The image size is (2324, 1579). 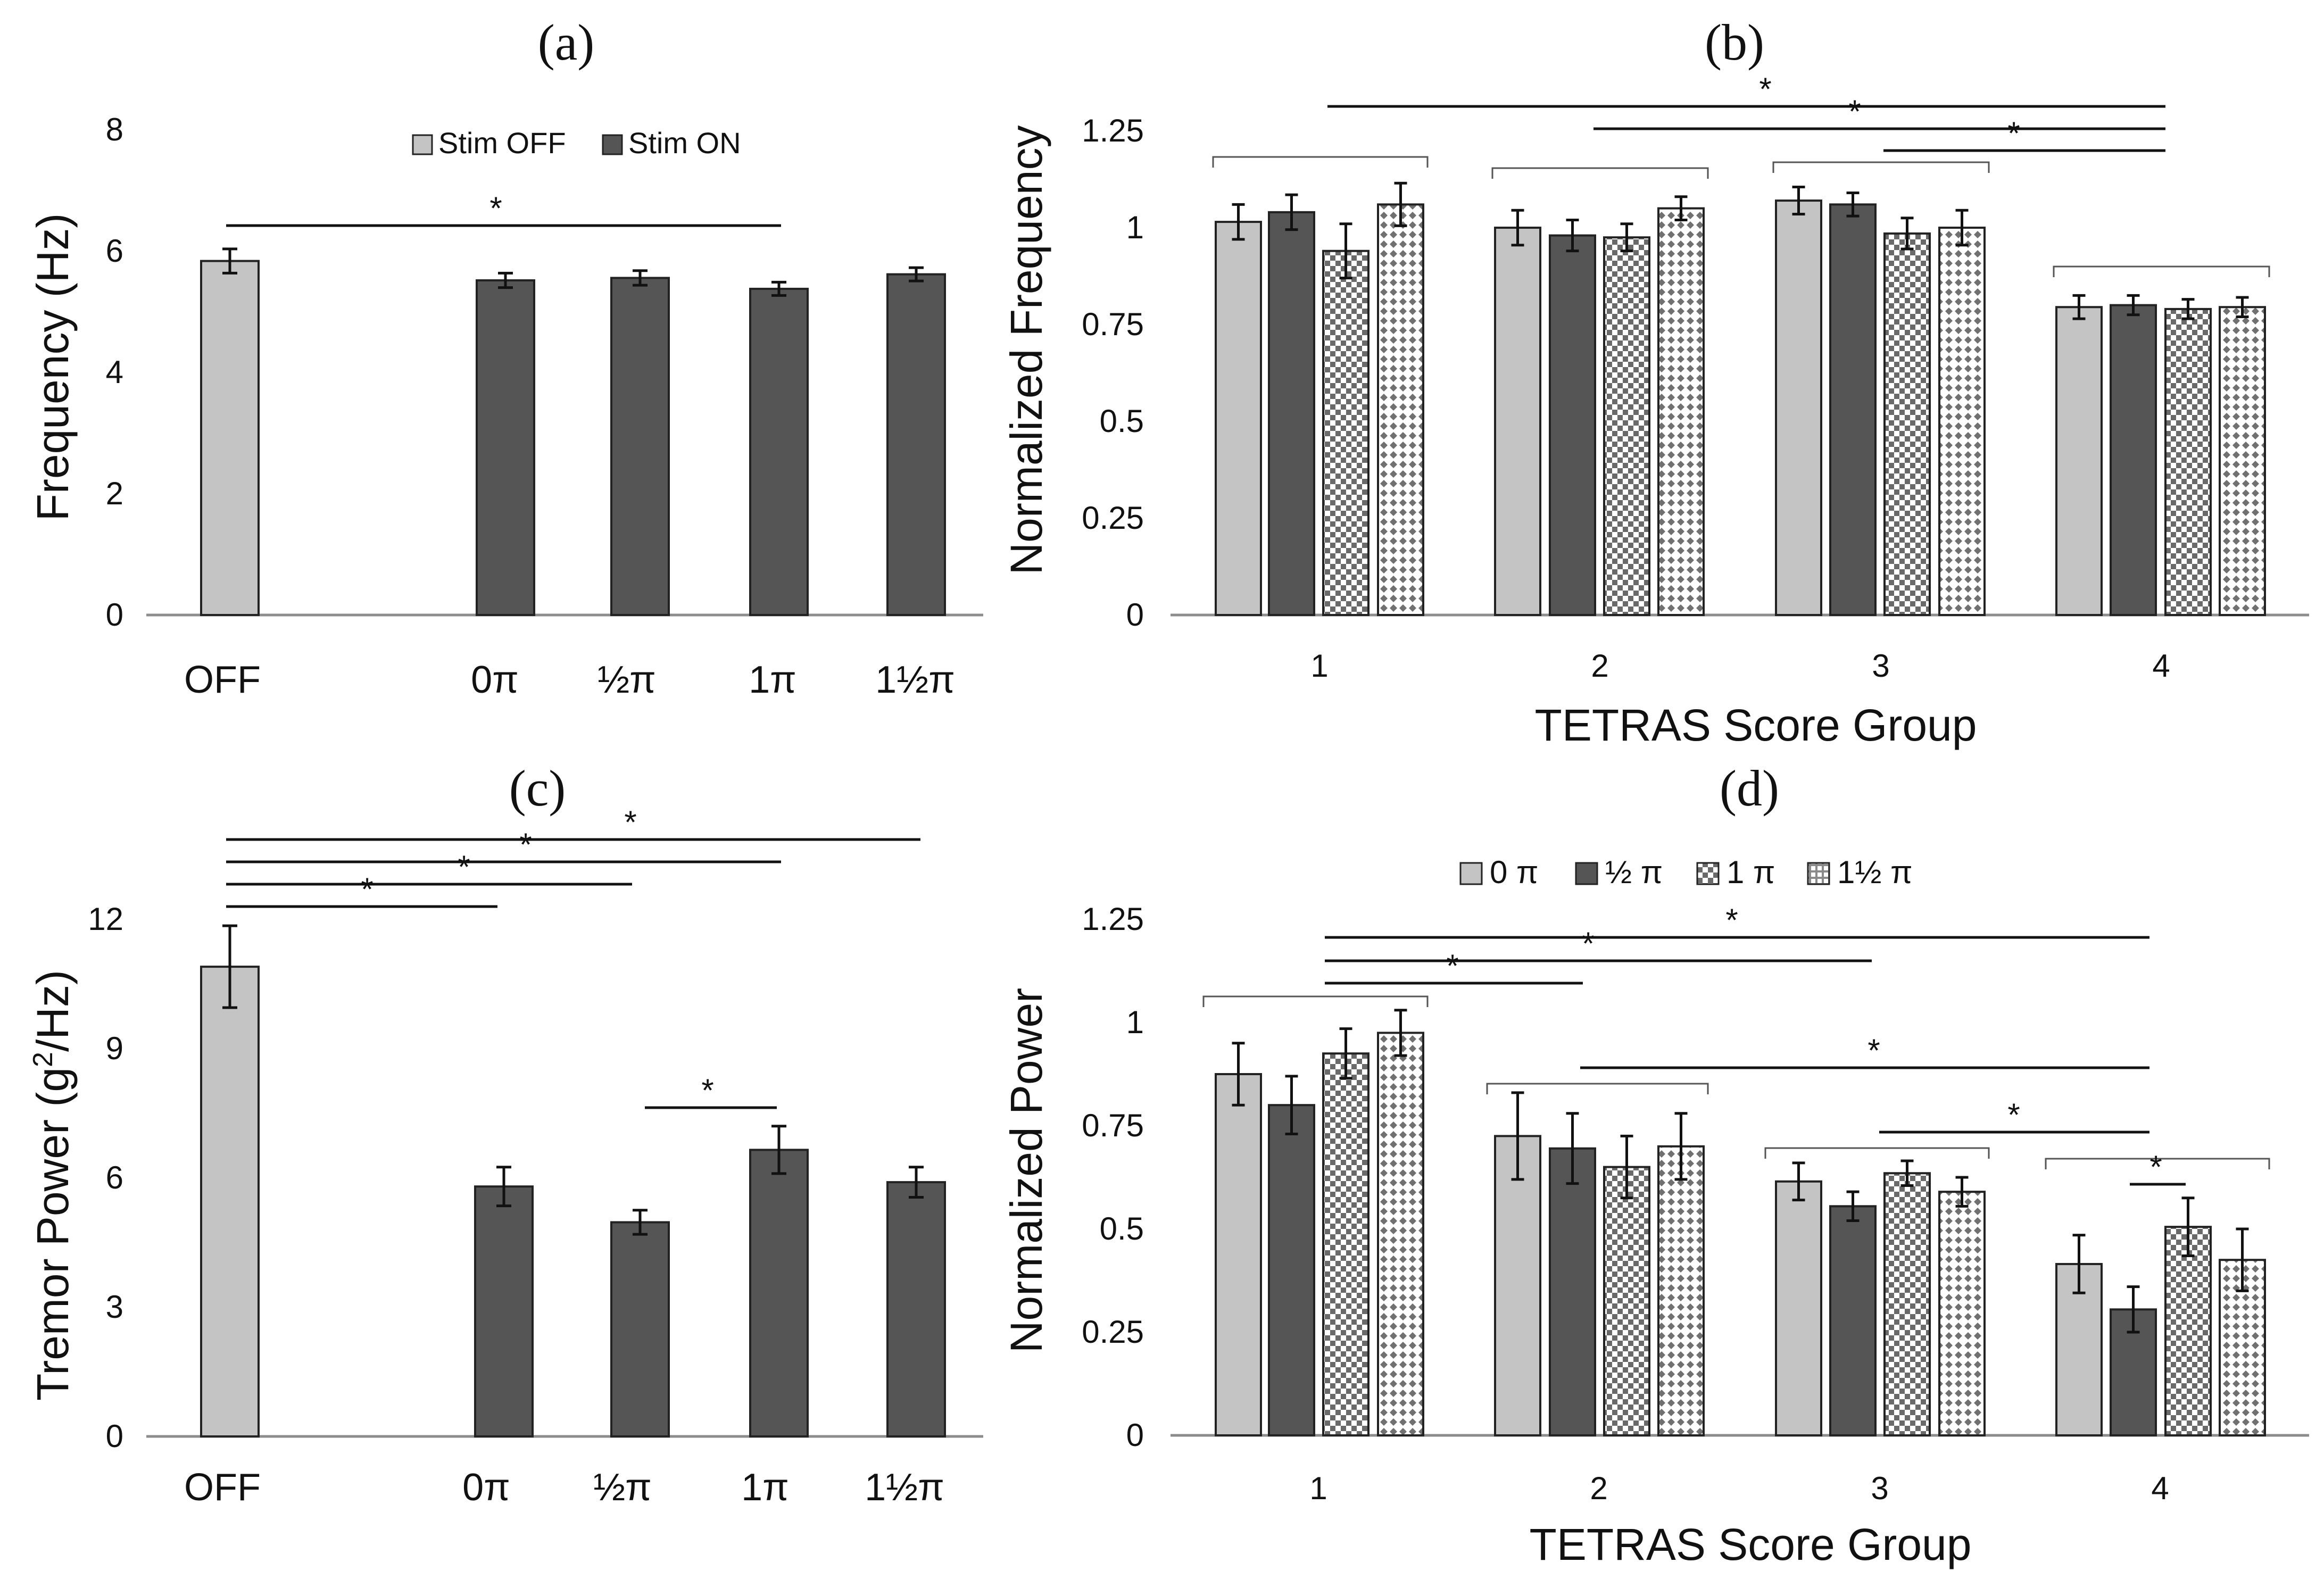 I want to click on panel-c-ytick: 12, so click(x=106, y=919).